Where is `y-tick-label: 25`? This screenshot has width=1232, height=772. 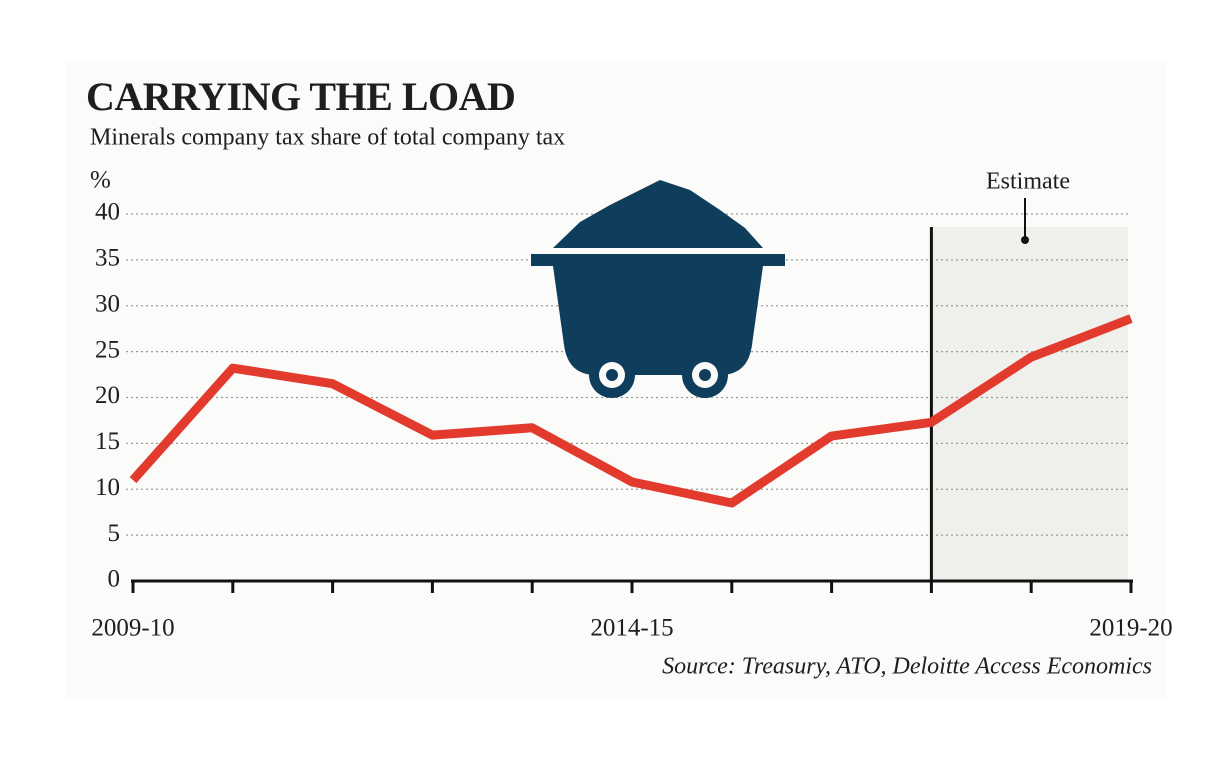
y-tick-label: 25 is located at coordinates (107, 349).